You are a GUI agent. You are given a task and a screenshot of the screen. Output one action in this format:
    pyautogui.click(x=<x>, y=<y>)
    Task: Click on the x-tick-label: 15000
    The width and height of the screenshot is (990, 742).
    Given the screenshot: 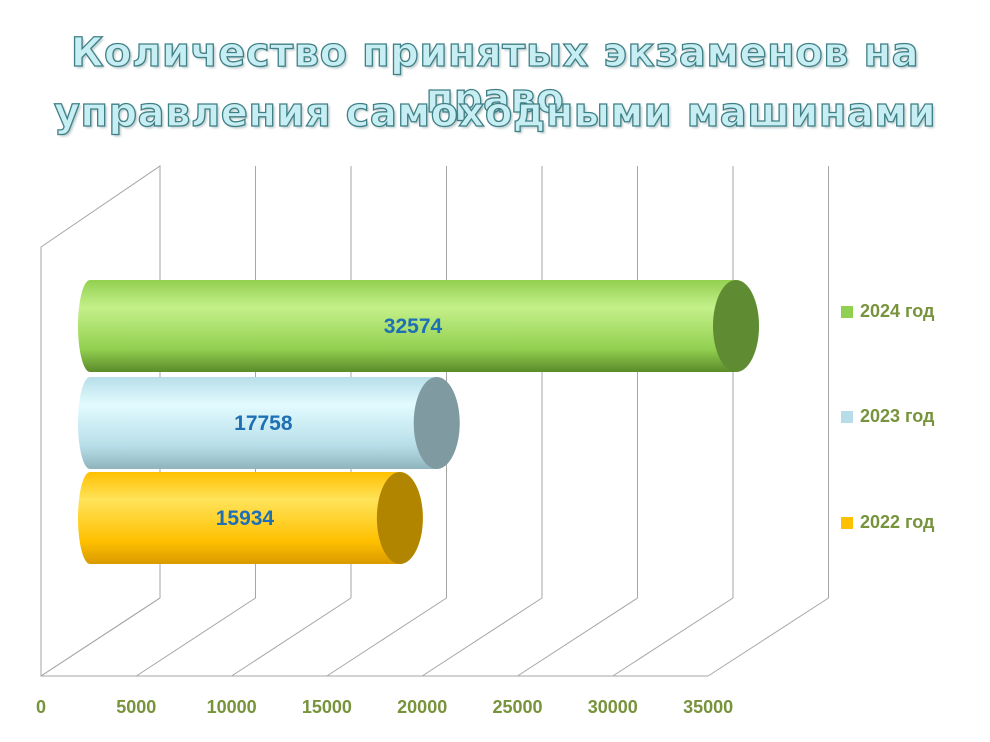 What is the action you would take?
    pyautogui.click(x=327, y=707)
    